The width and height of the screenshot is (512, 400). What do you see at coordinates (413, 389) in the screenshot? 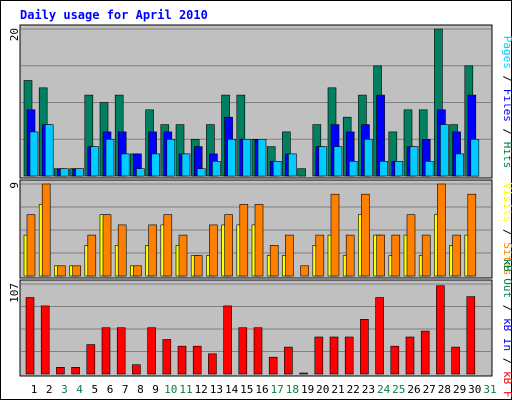
I see `x-tick-label-26: 26` at bounding box center [413, 389].